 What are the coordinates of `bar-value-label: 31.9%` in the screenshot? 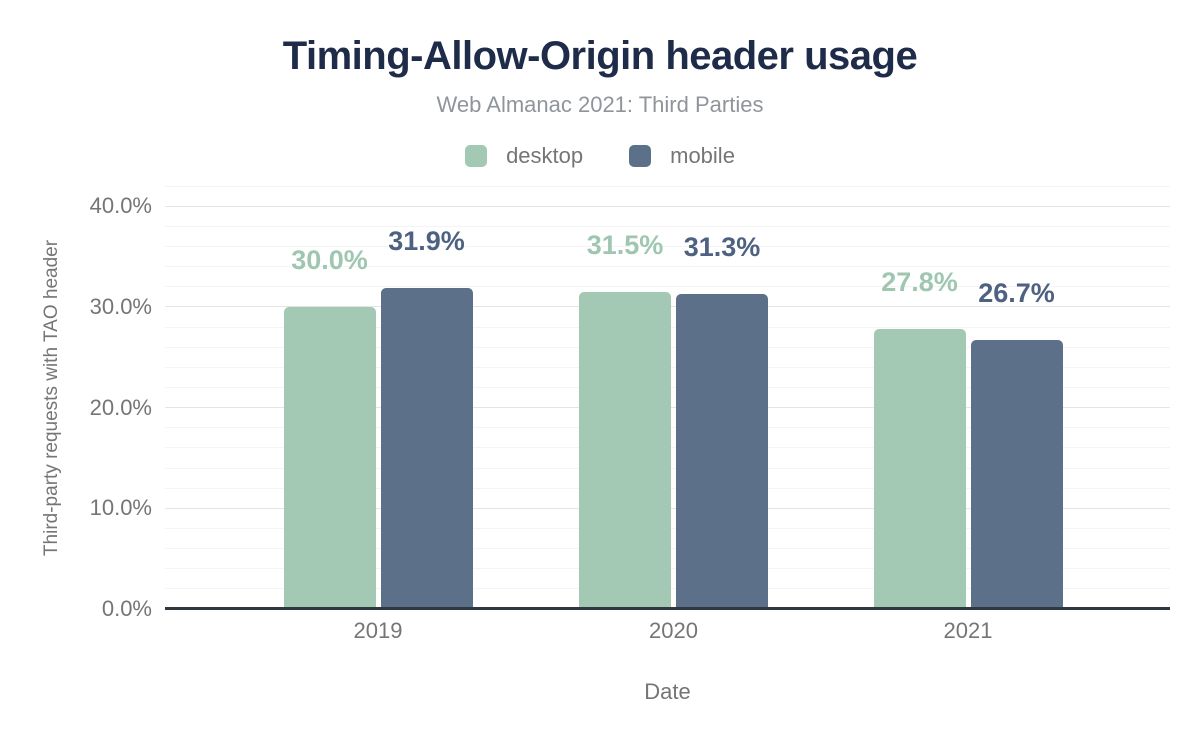 It's located at (426, 240).